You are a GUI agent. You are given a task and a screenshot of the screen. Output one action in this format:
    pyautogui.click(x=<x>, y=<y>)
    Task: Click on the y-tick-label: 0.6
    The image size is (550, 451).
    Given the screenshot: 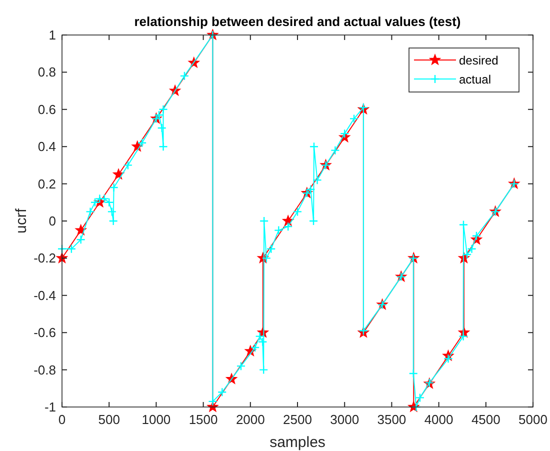 What is the action you would take?
    pyautogui.click(x=47, y=109)
    